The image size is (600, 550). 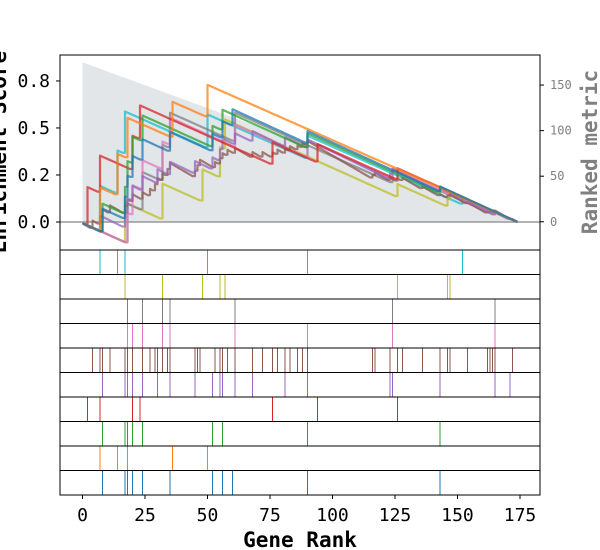 What do you see at coordinates (300, 539) in the screenshot?
I see `x-axis-label: Gene Rank` at bounding box center [300, 539].